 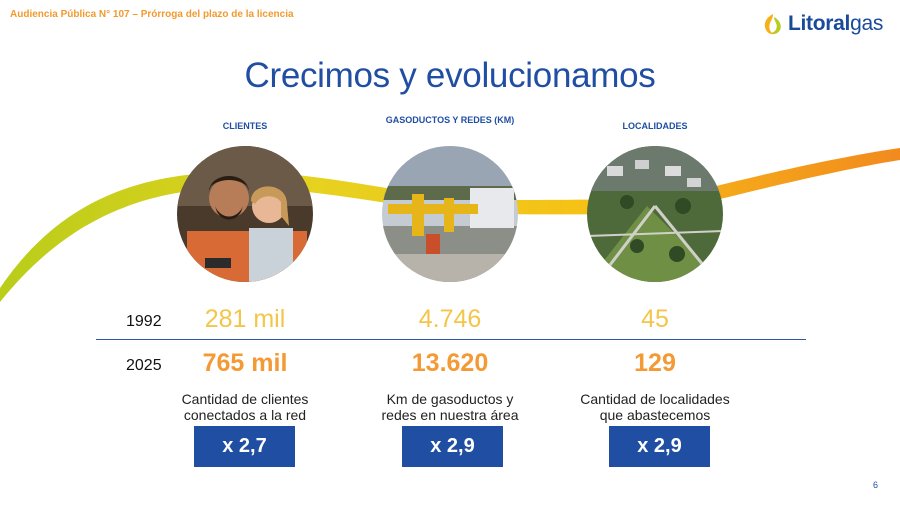 What do you see at coordinates (655, 126) in the screenshot?
I see `heading-localidades: LOCALIDADES` at bounding box center [655, 126].